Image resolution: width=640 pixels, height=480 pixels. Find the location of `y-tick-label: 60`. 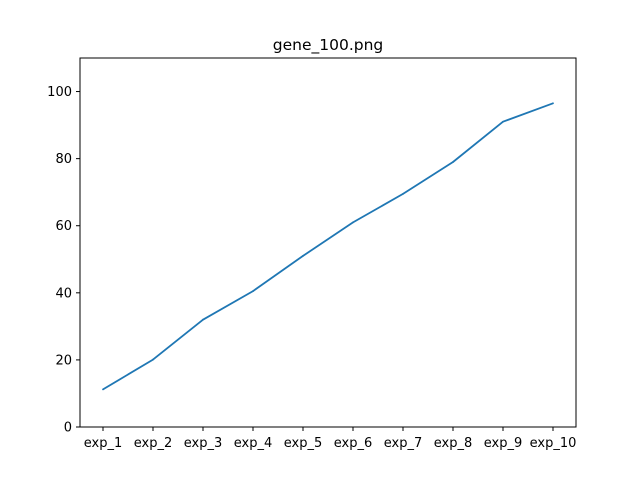

y-tick-label: 60 is located at coordinates (63, 226).